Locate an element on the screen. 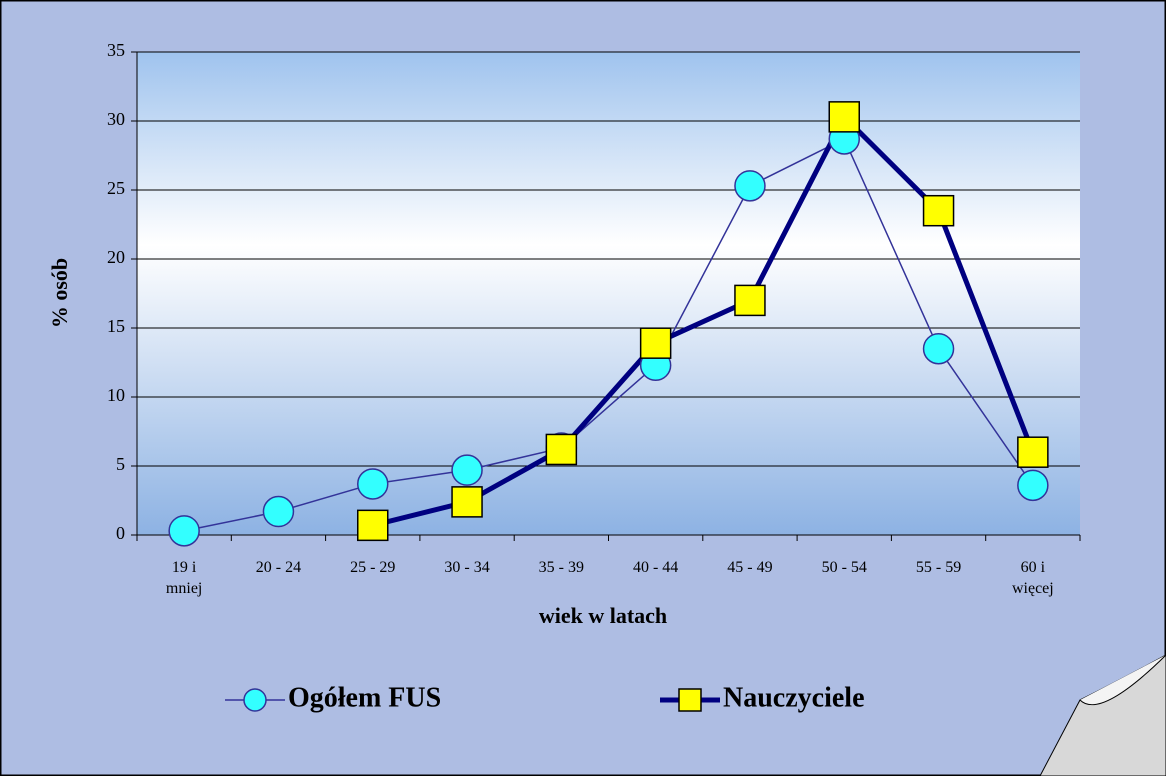 This screenshot has height=776, width=1166. x-axis-title: wiek w latach is located at coordinates (603, 615).